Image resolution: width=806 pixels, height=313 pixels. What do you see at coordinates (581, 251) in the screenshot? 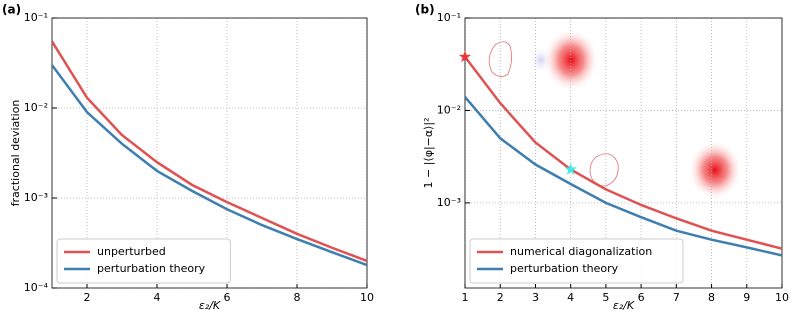
I see `legend-label: numerical diagonalization` at bounding box center [581, 251].